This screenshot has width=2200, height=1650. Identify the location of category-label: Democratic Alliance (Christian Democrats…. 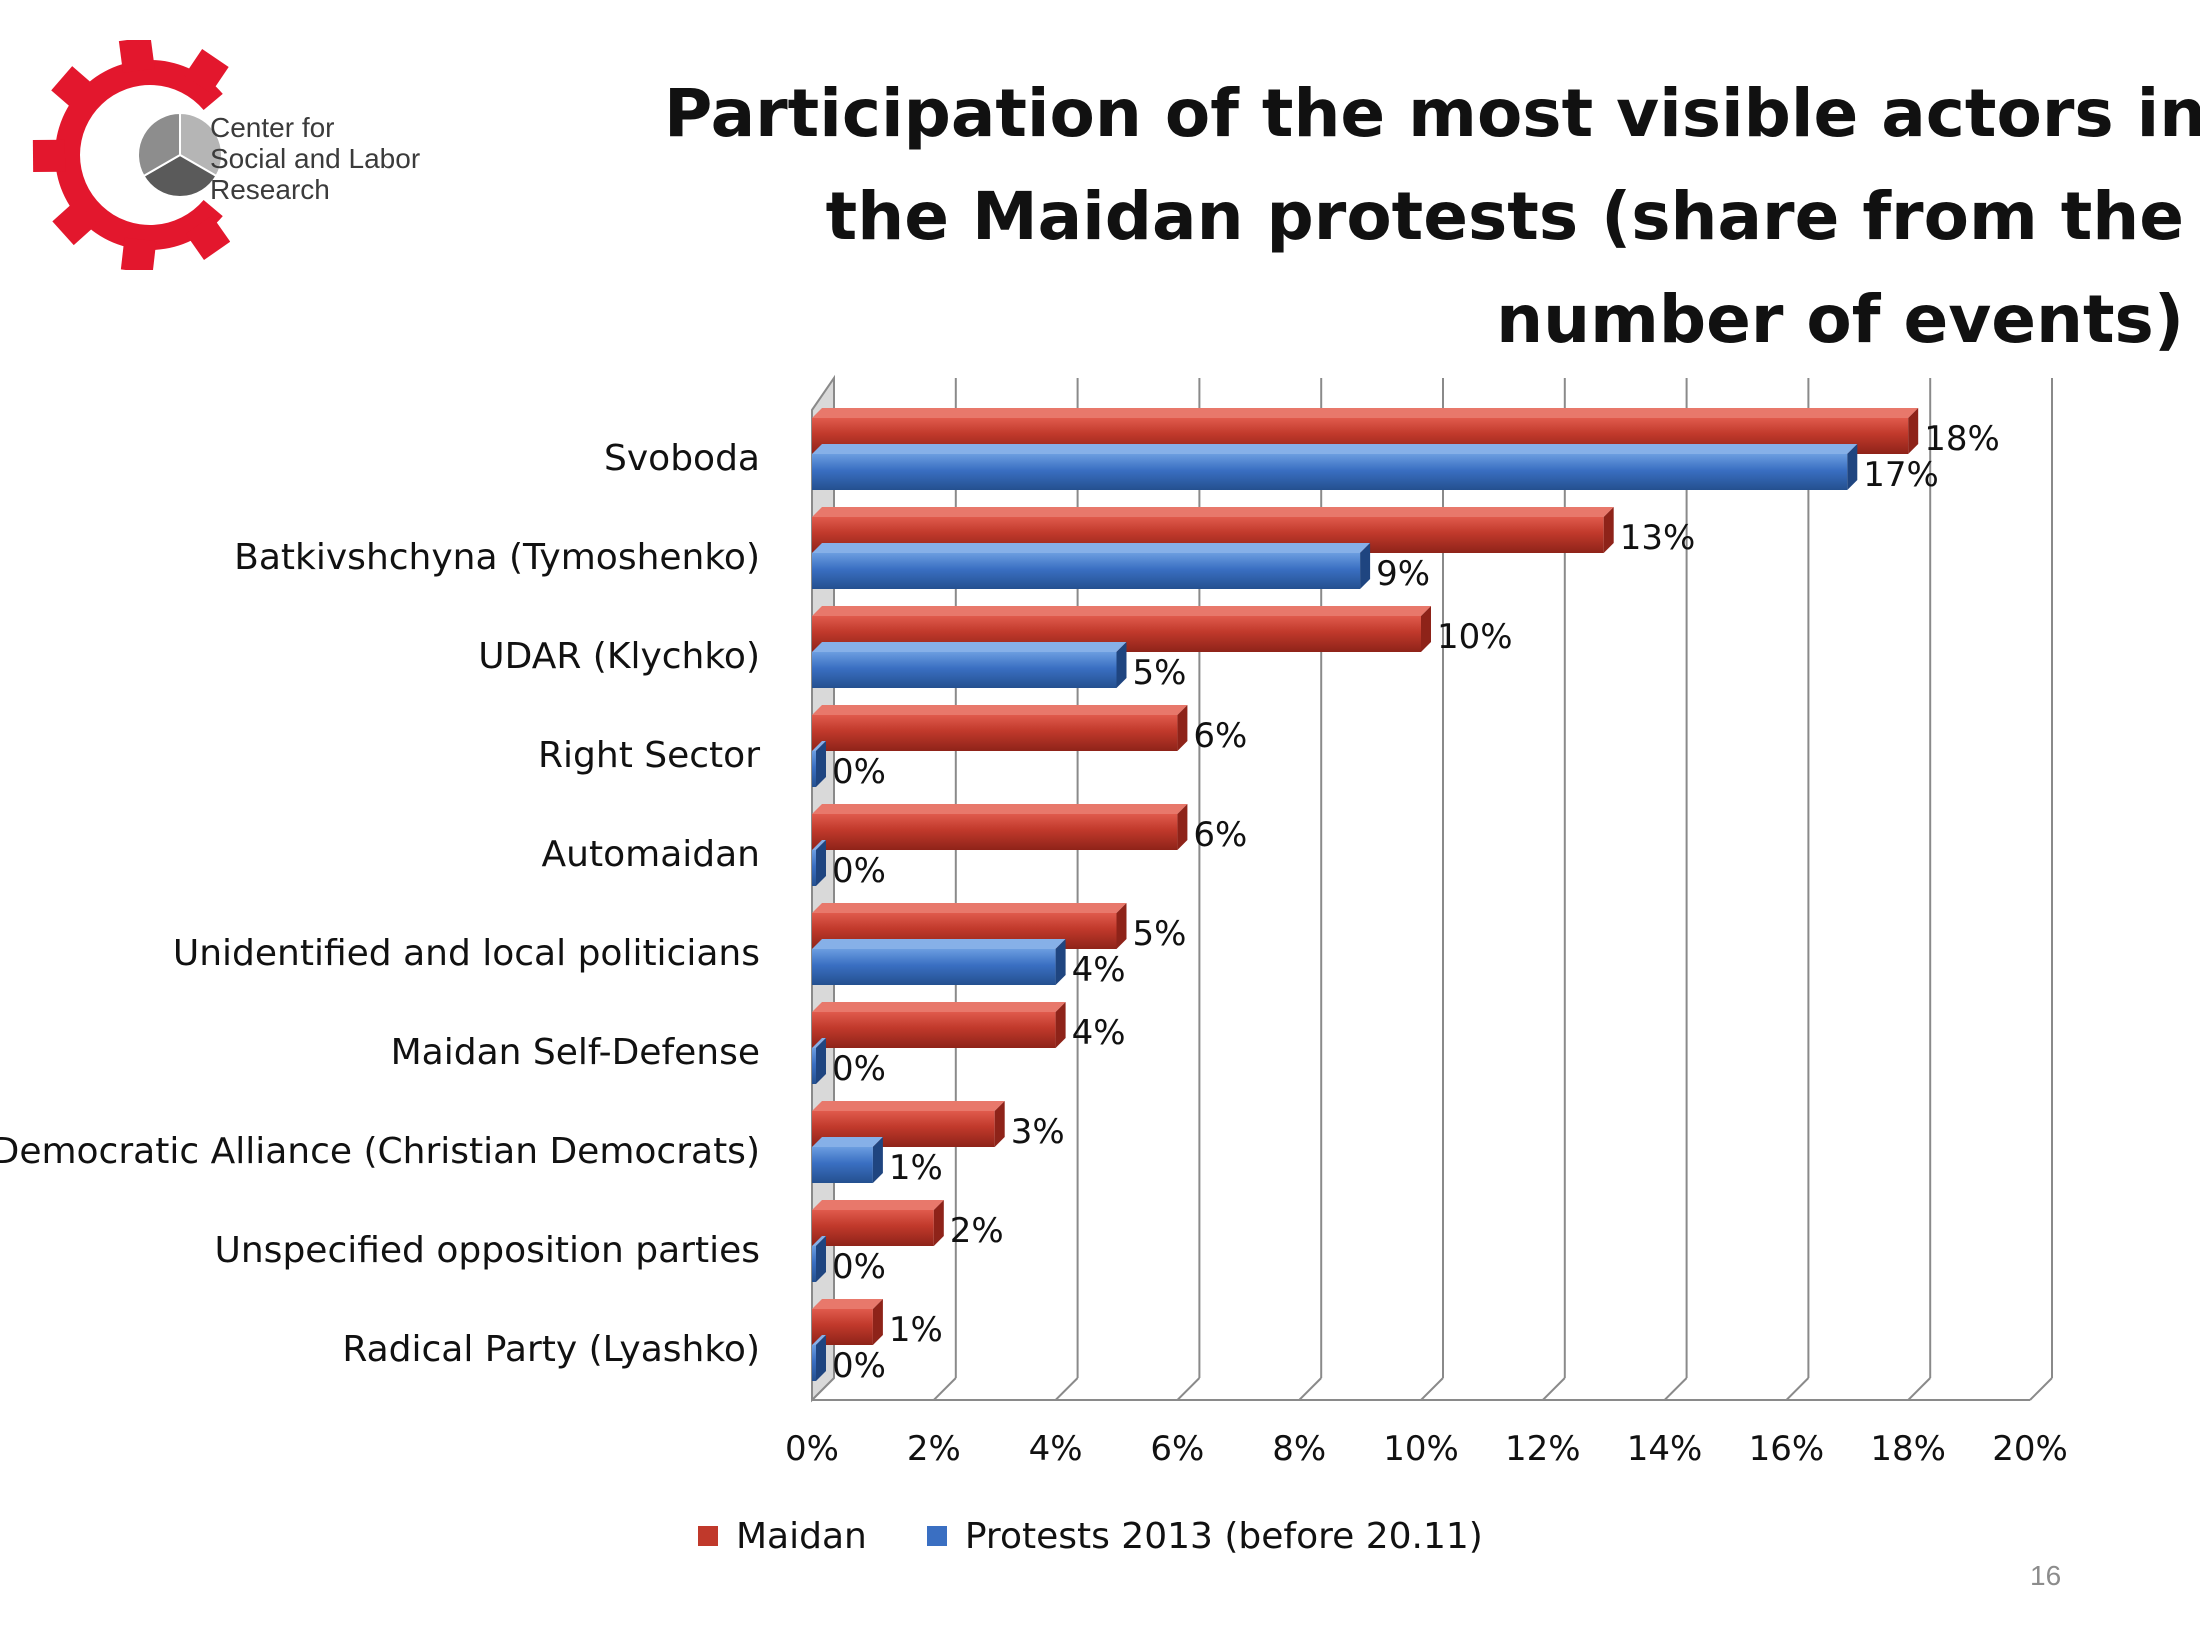
(380, 1151).